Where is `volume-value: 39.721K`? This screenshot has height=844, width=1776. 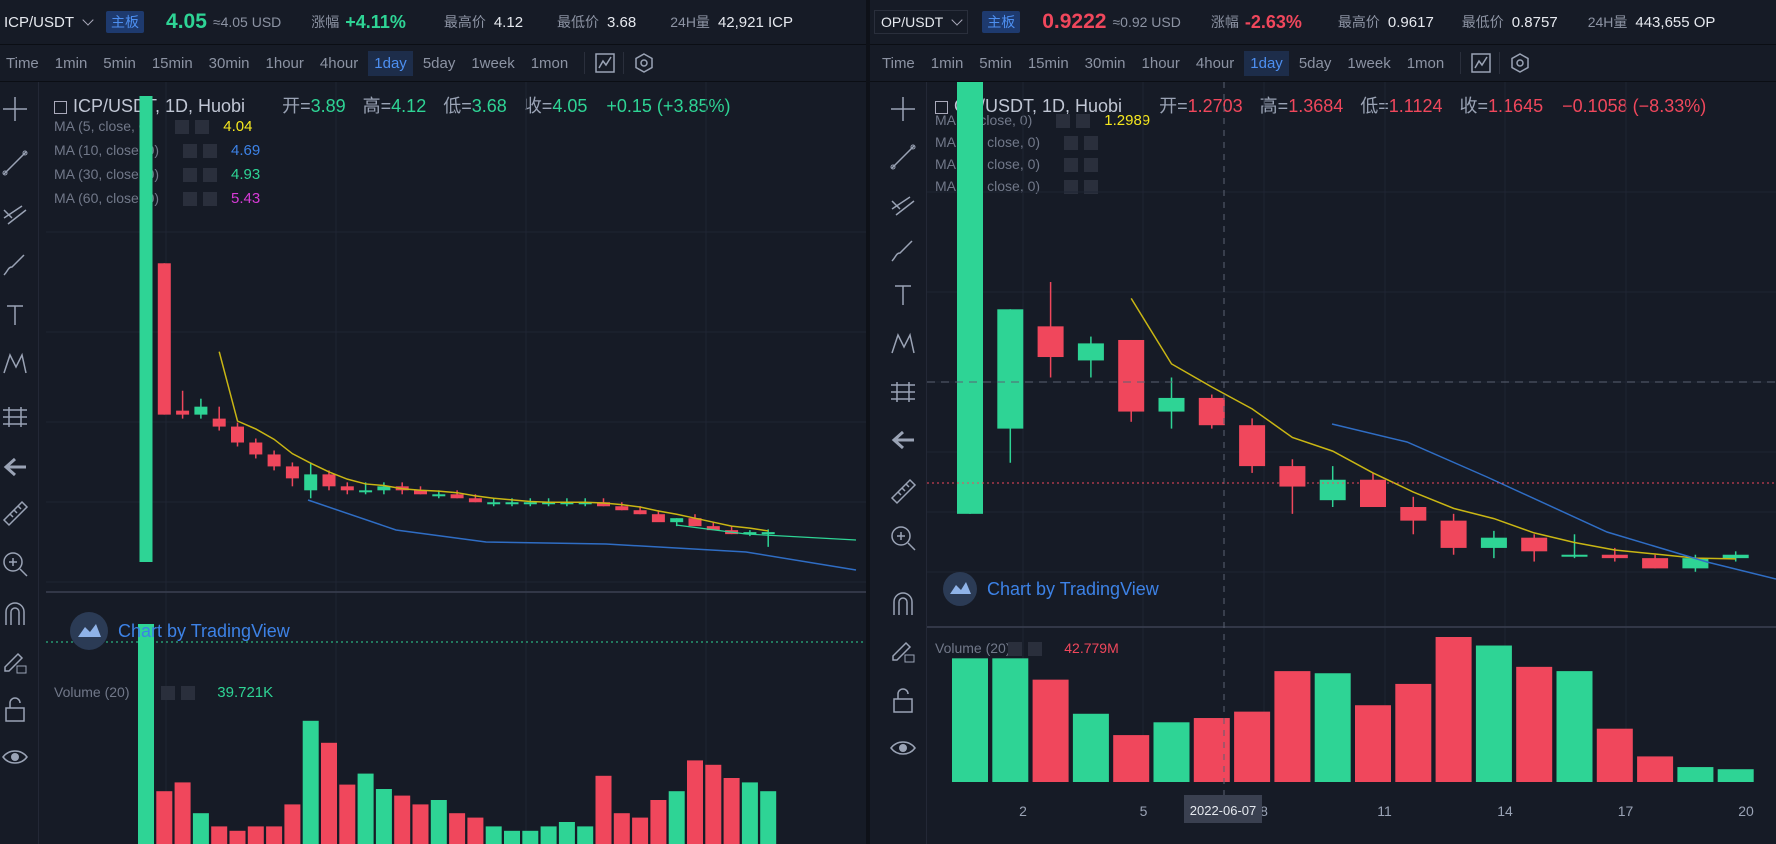 volume-value: 39.721K is located at coordinates (245, 692).